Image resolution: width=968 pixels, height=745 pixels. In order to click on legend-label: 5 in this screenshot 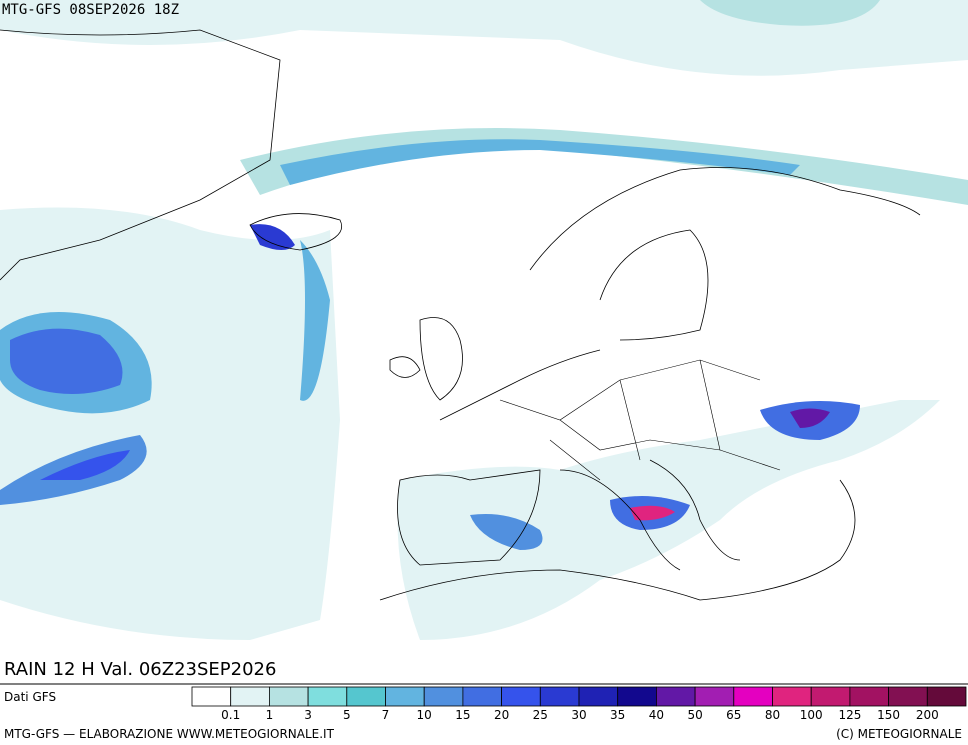, I will do `click(347, 715)`.